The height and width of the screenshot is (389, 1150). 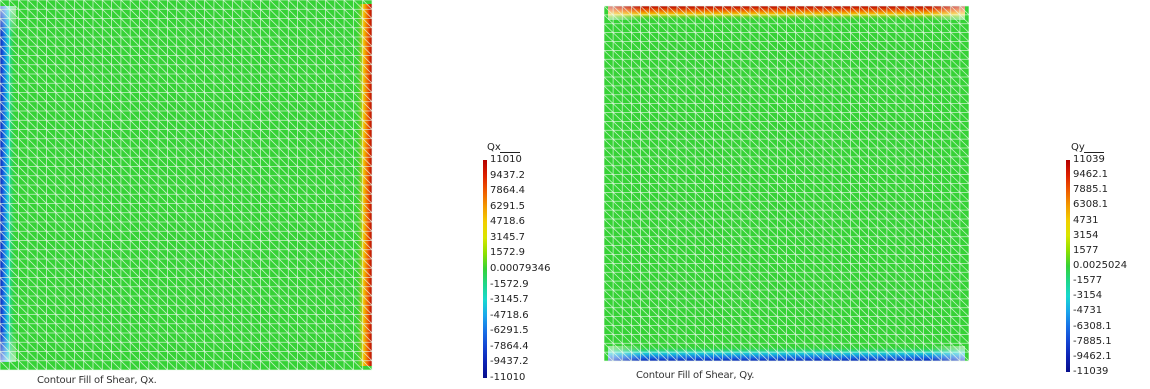 I want to click on legend-tick-label: 4718.6, so click(x=507, y=222).